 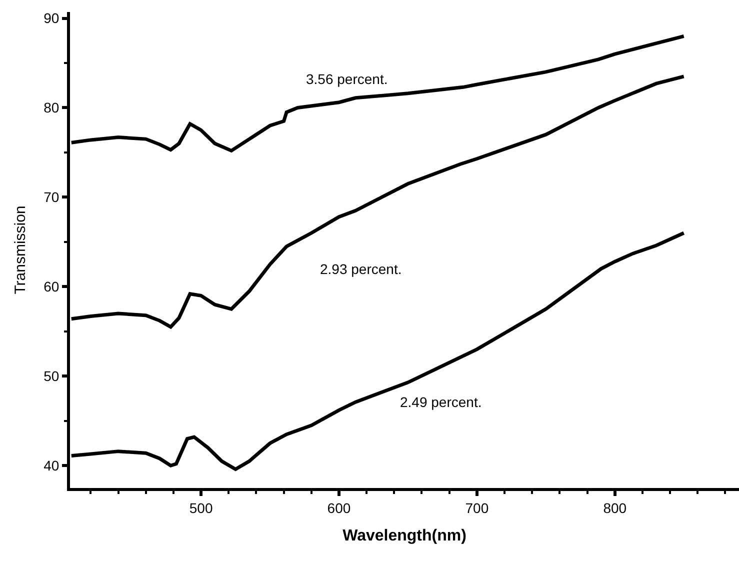 What do you see at coordinates (347, 79) in the screenshot?
I see `series-label: 3.56 percent.` at bounding box center [347, 79].